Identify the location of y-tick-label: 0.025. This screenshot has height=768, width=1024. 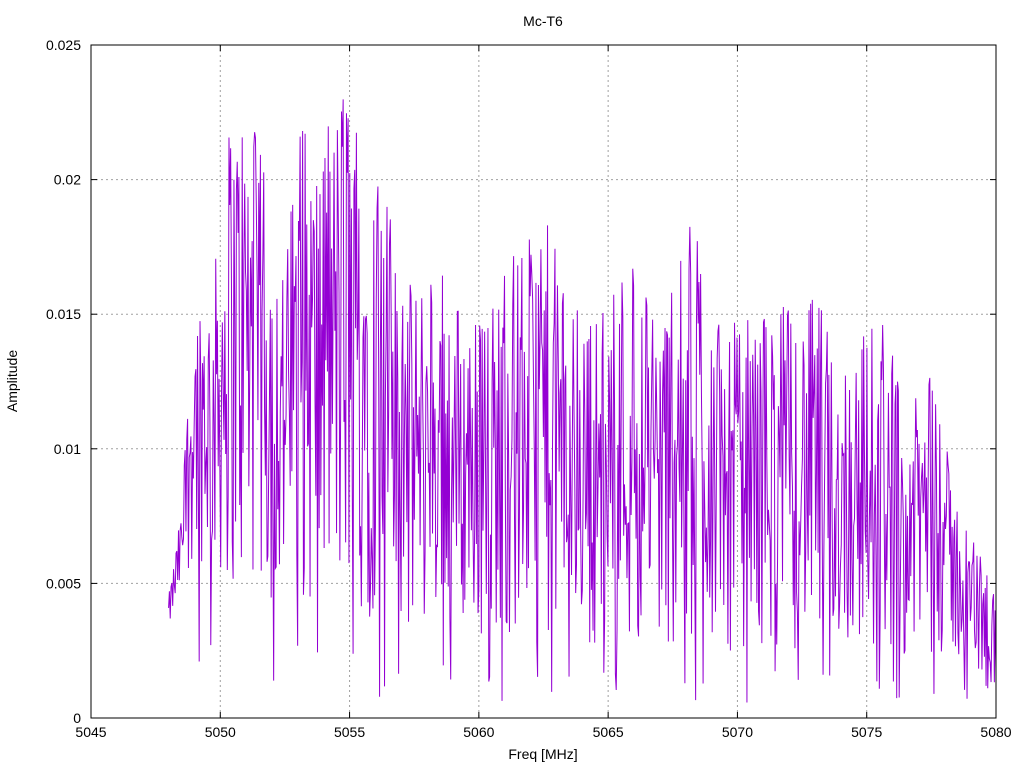
(63, 45).